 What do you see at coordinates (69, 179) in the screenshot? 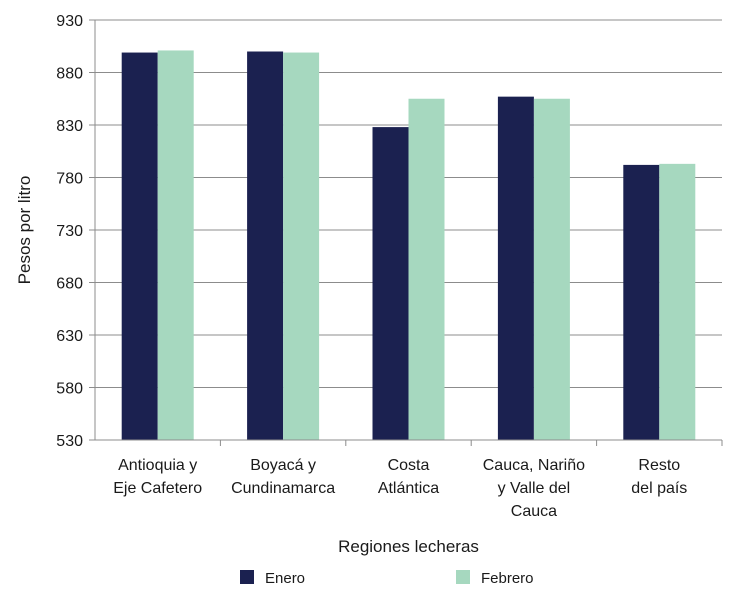
I see `y-tick-label: 780` at bounding box center [69, 179].